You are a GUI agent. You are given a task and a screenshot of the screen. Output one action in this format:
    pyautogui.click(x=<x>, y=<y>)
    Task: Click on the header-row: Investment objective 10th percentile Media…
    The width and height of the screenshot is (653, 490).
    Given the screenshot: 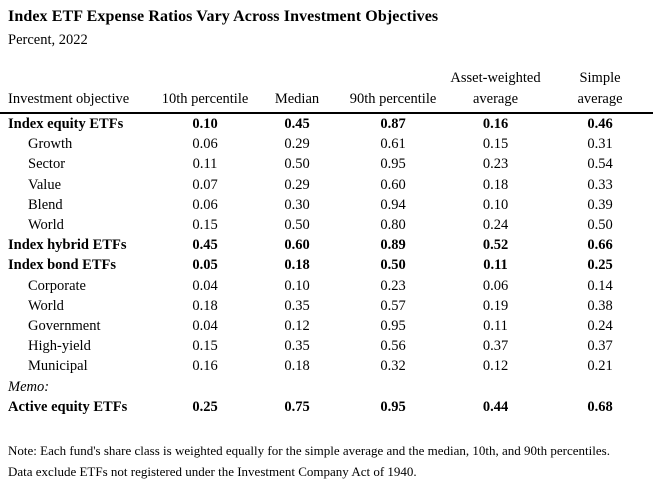 What is the action you would take?
    pyautogui.click(x=326, y=91)
    